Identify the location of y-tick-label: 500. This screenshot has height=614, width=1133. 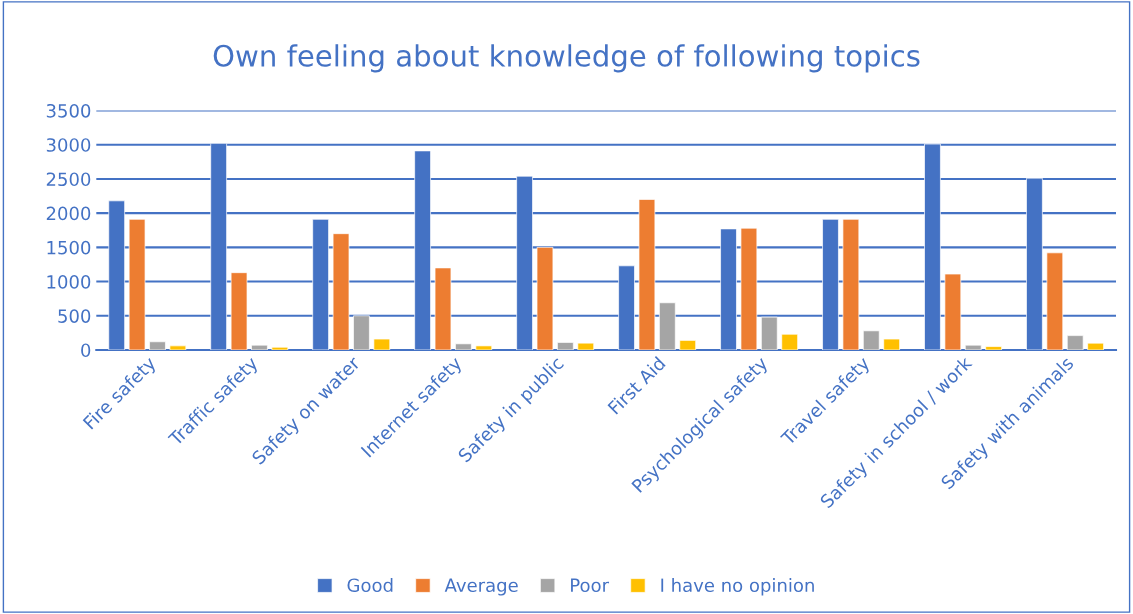
(74, 316).